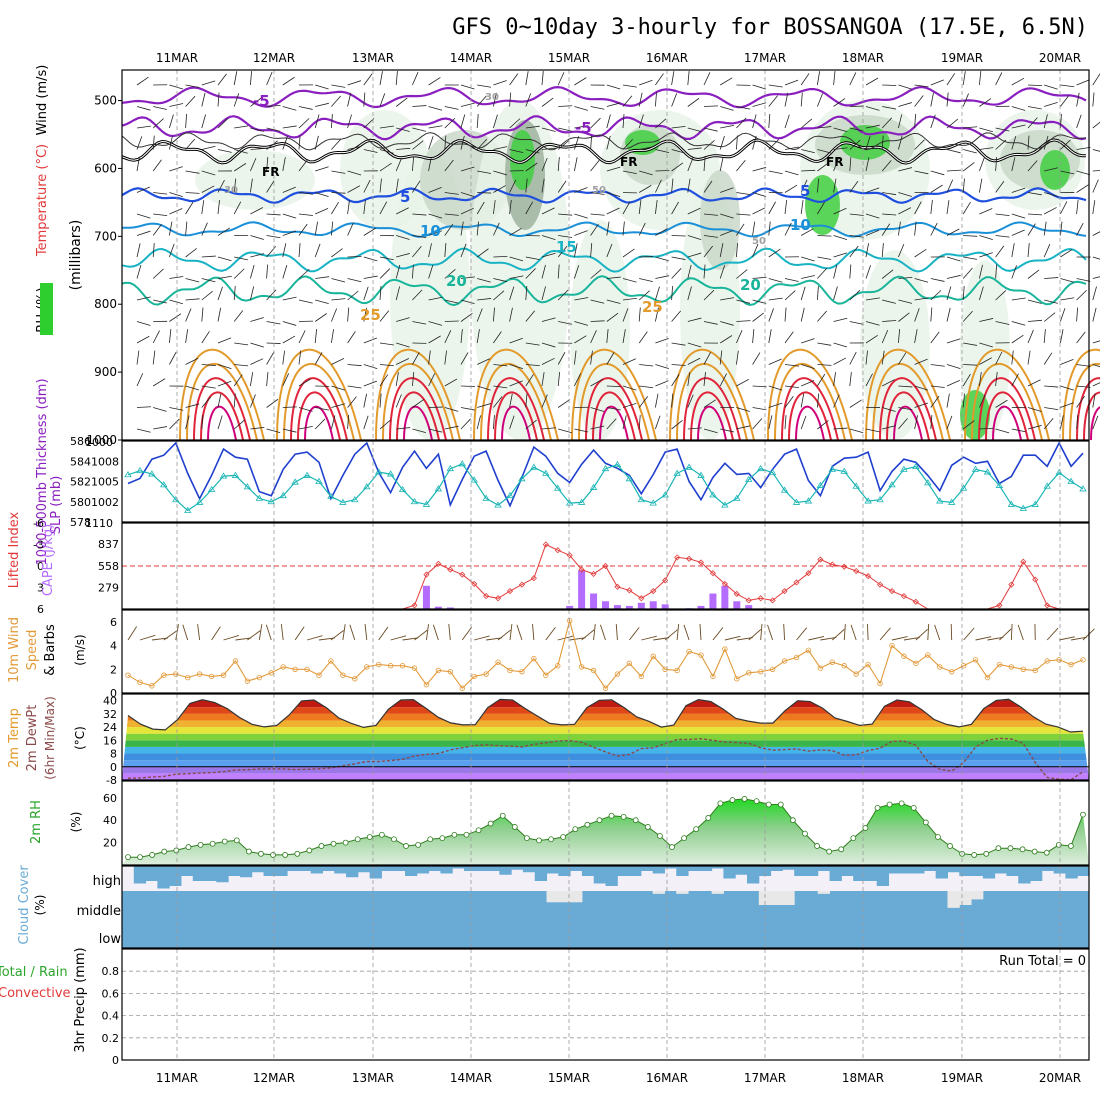 The image size is (1100, 1100). What do you see at coordinates (604, 97) in the screenshot?
I see `temp-contour-minus5-upper` at bounding box center [604, 97].